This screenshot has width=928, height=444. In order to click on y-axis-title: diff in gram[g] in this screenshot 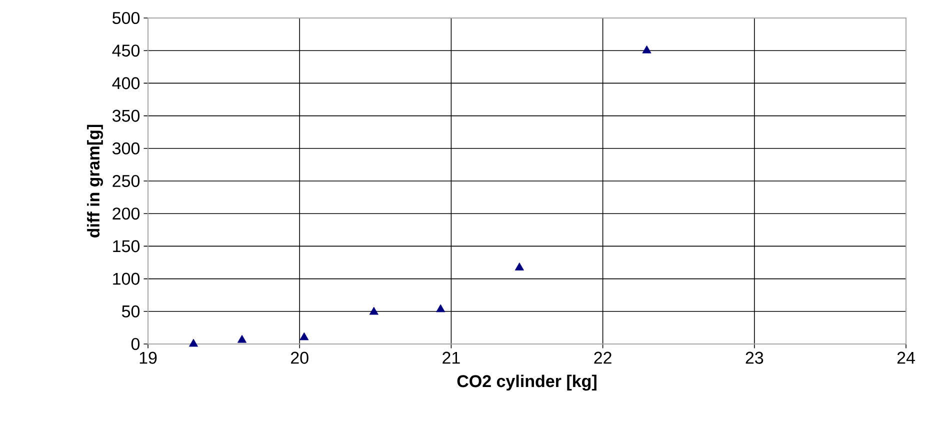, I will do `click(95, 181)`.